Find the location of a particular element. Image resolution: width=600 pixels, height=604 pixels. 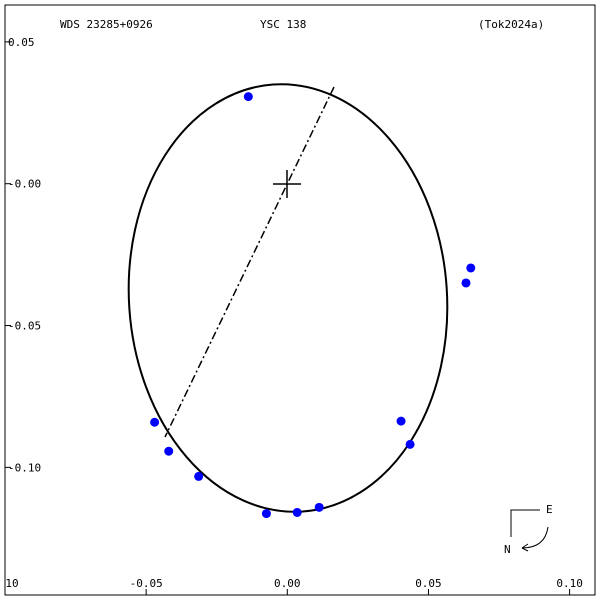

x-tick-label: 0.05 is located at coordinates (428, 583).